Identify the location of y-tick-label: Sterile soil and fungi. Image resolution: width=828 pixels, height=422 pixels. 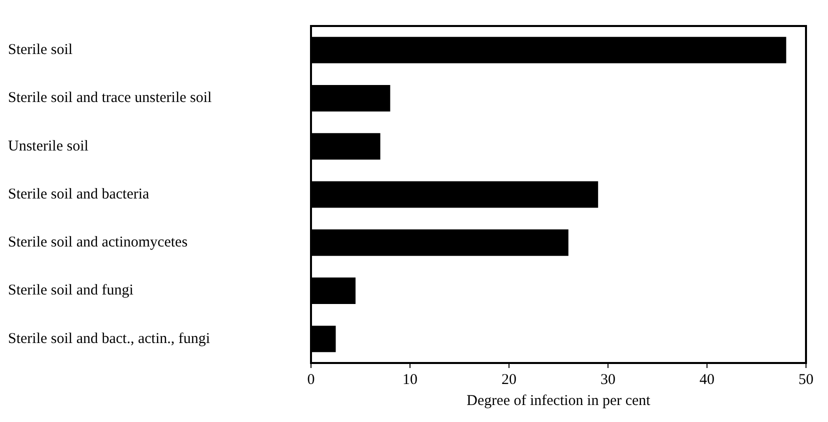
(71, 290).